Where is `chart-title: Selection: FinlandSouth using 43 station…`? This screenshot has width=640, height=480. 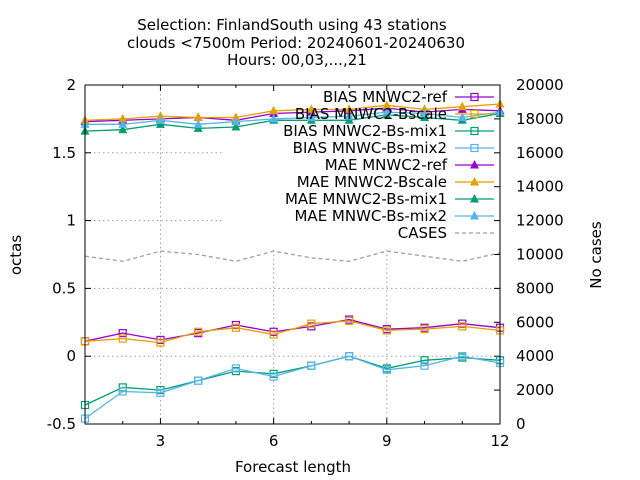 chart-title: Selection: FinlandSouth using 43 station… is located at coordinates (296, 42).